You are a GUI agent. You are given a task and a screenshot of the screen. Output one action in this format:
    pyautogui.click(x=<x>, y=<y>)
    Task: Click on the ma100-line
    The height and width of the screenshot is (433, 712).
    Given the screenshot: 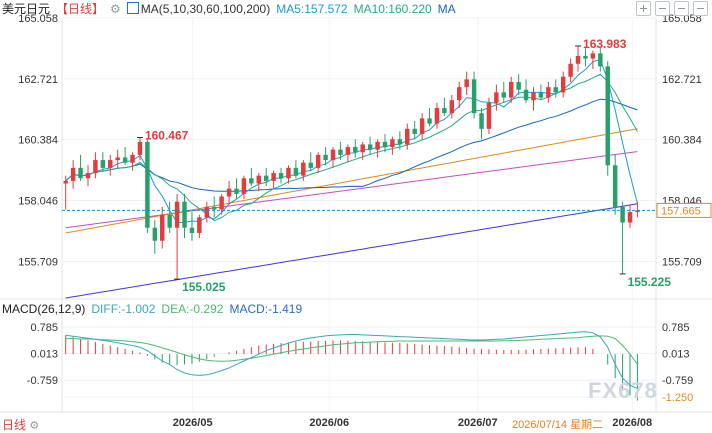 What is the action you would take?
    pyautogui.click(x=351, y=190)
    